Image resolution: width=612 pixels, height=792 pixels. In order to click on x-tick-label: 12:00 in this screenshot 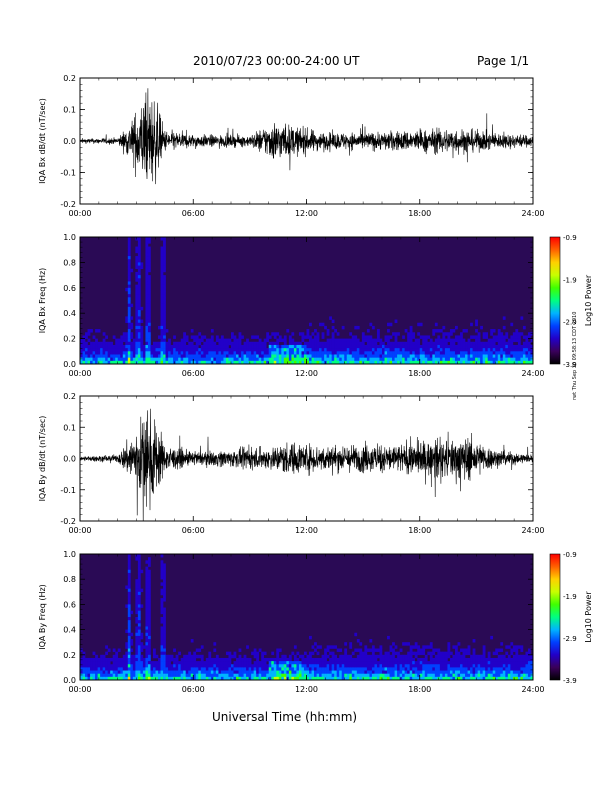, I will do `click(306, 530)`.